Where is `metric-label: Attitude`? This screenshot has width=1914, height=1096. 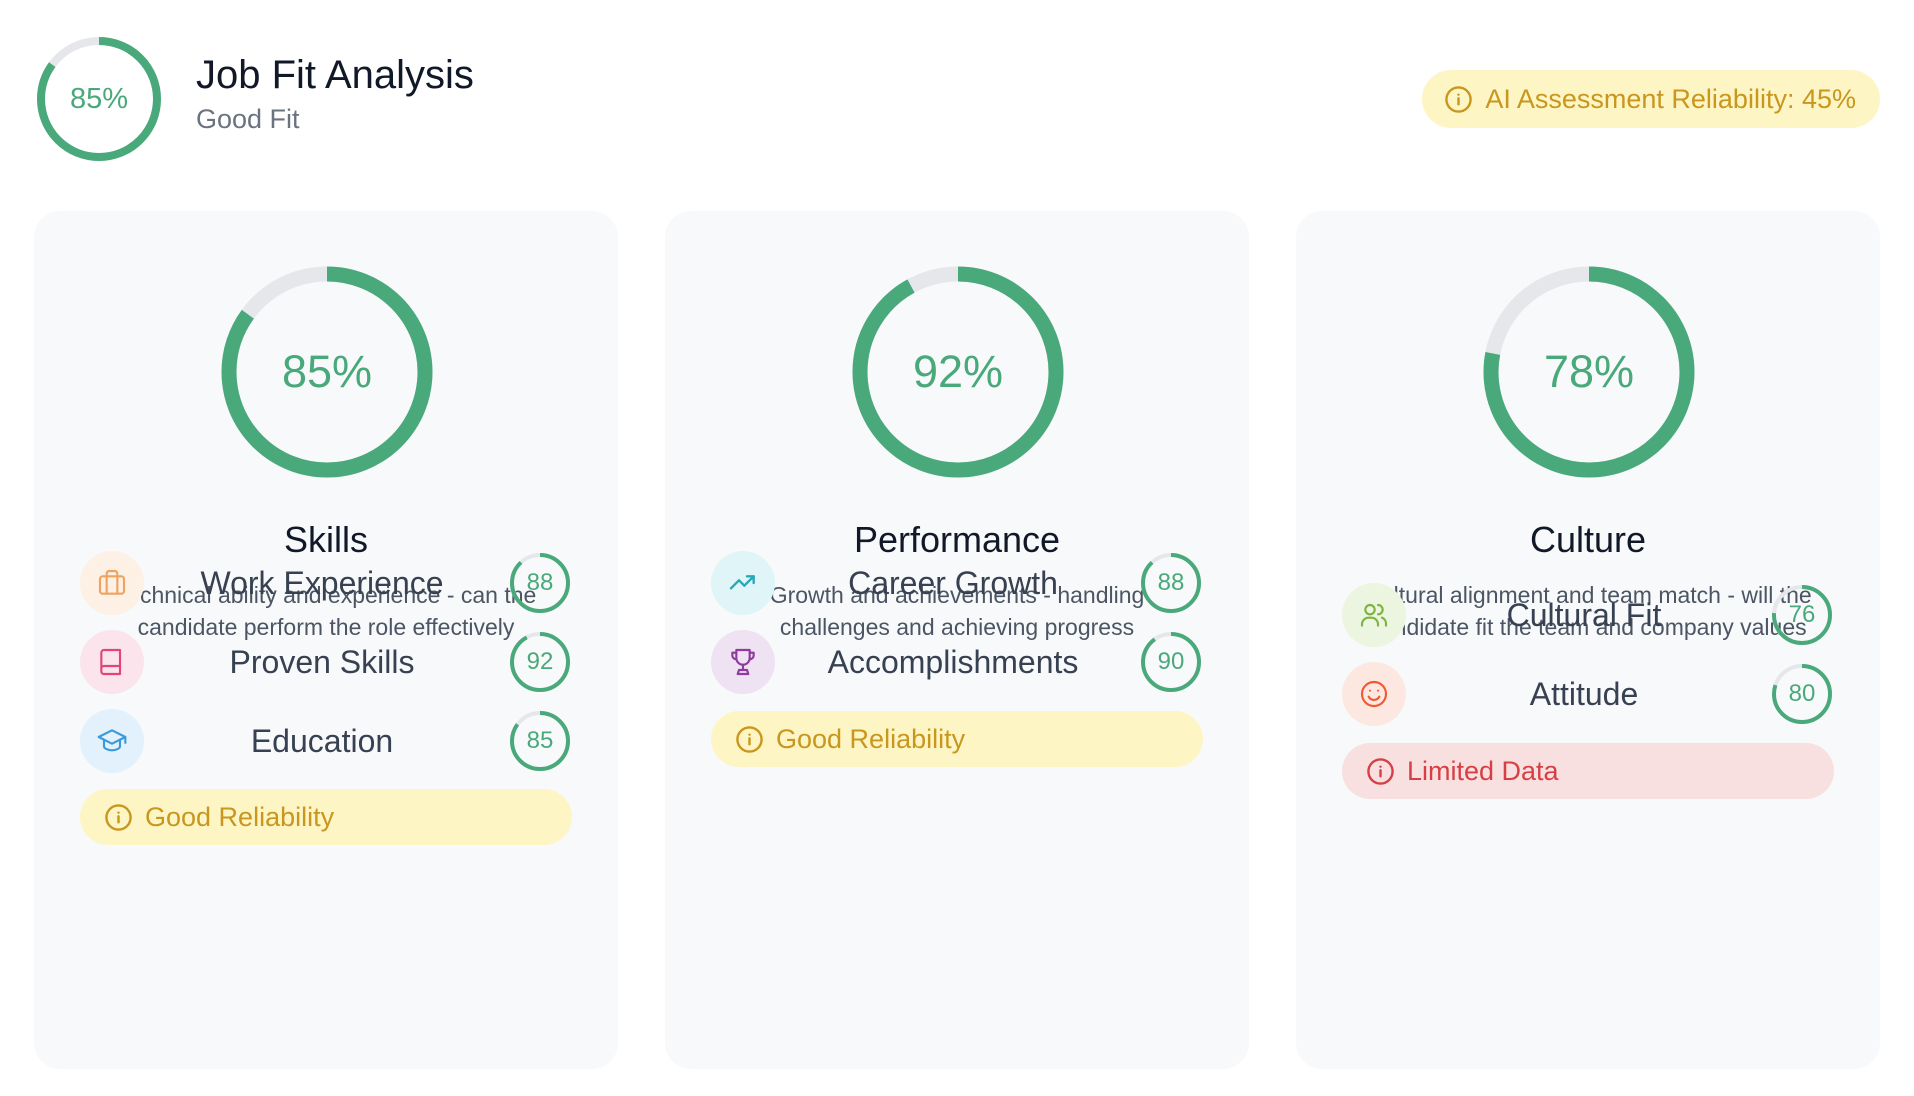
metric-label: Attitude is located at coordinates (1584, 693).